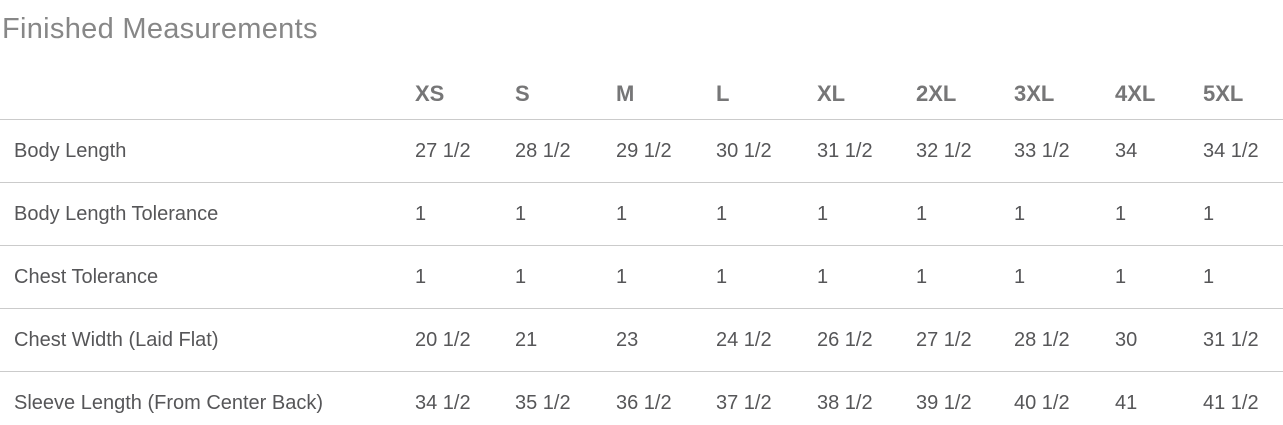  Describe the element at coordinates (207, 151) in the screenshot. I see `row-label: Body Length` at that location.